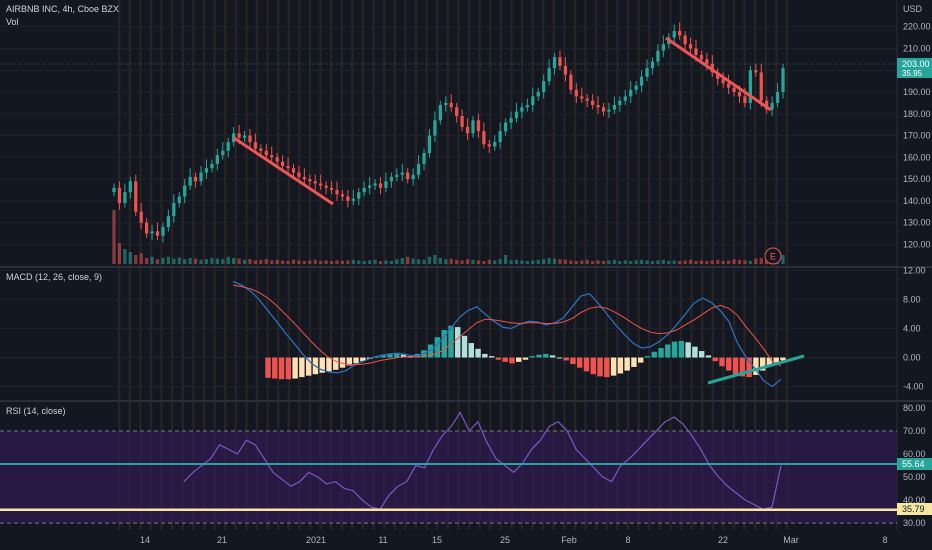 This screenshot has height=550, width=932. What do you see at coordinates (917, 114) in the screenshot?
I see `price-tick-label: 180.00` at bounding box center [917, 114].